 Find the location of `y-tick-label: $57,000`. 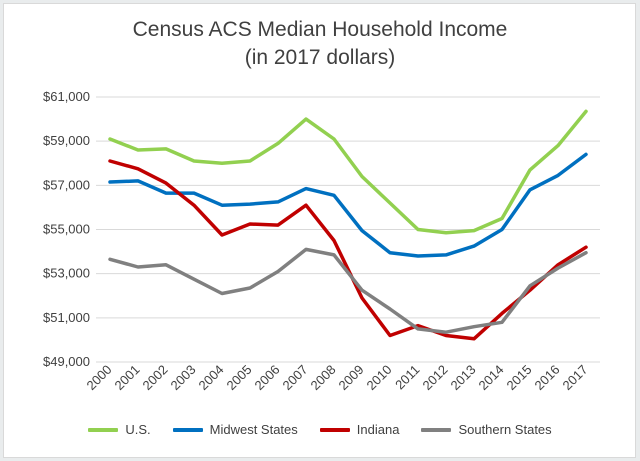

y-tick-label: $57,000 is located at coordinates (66, 184).